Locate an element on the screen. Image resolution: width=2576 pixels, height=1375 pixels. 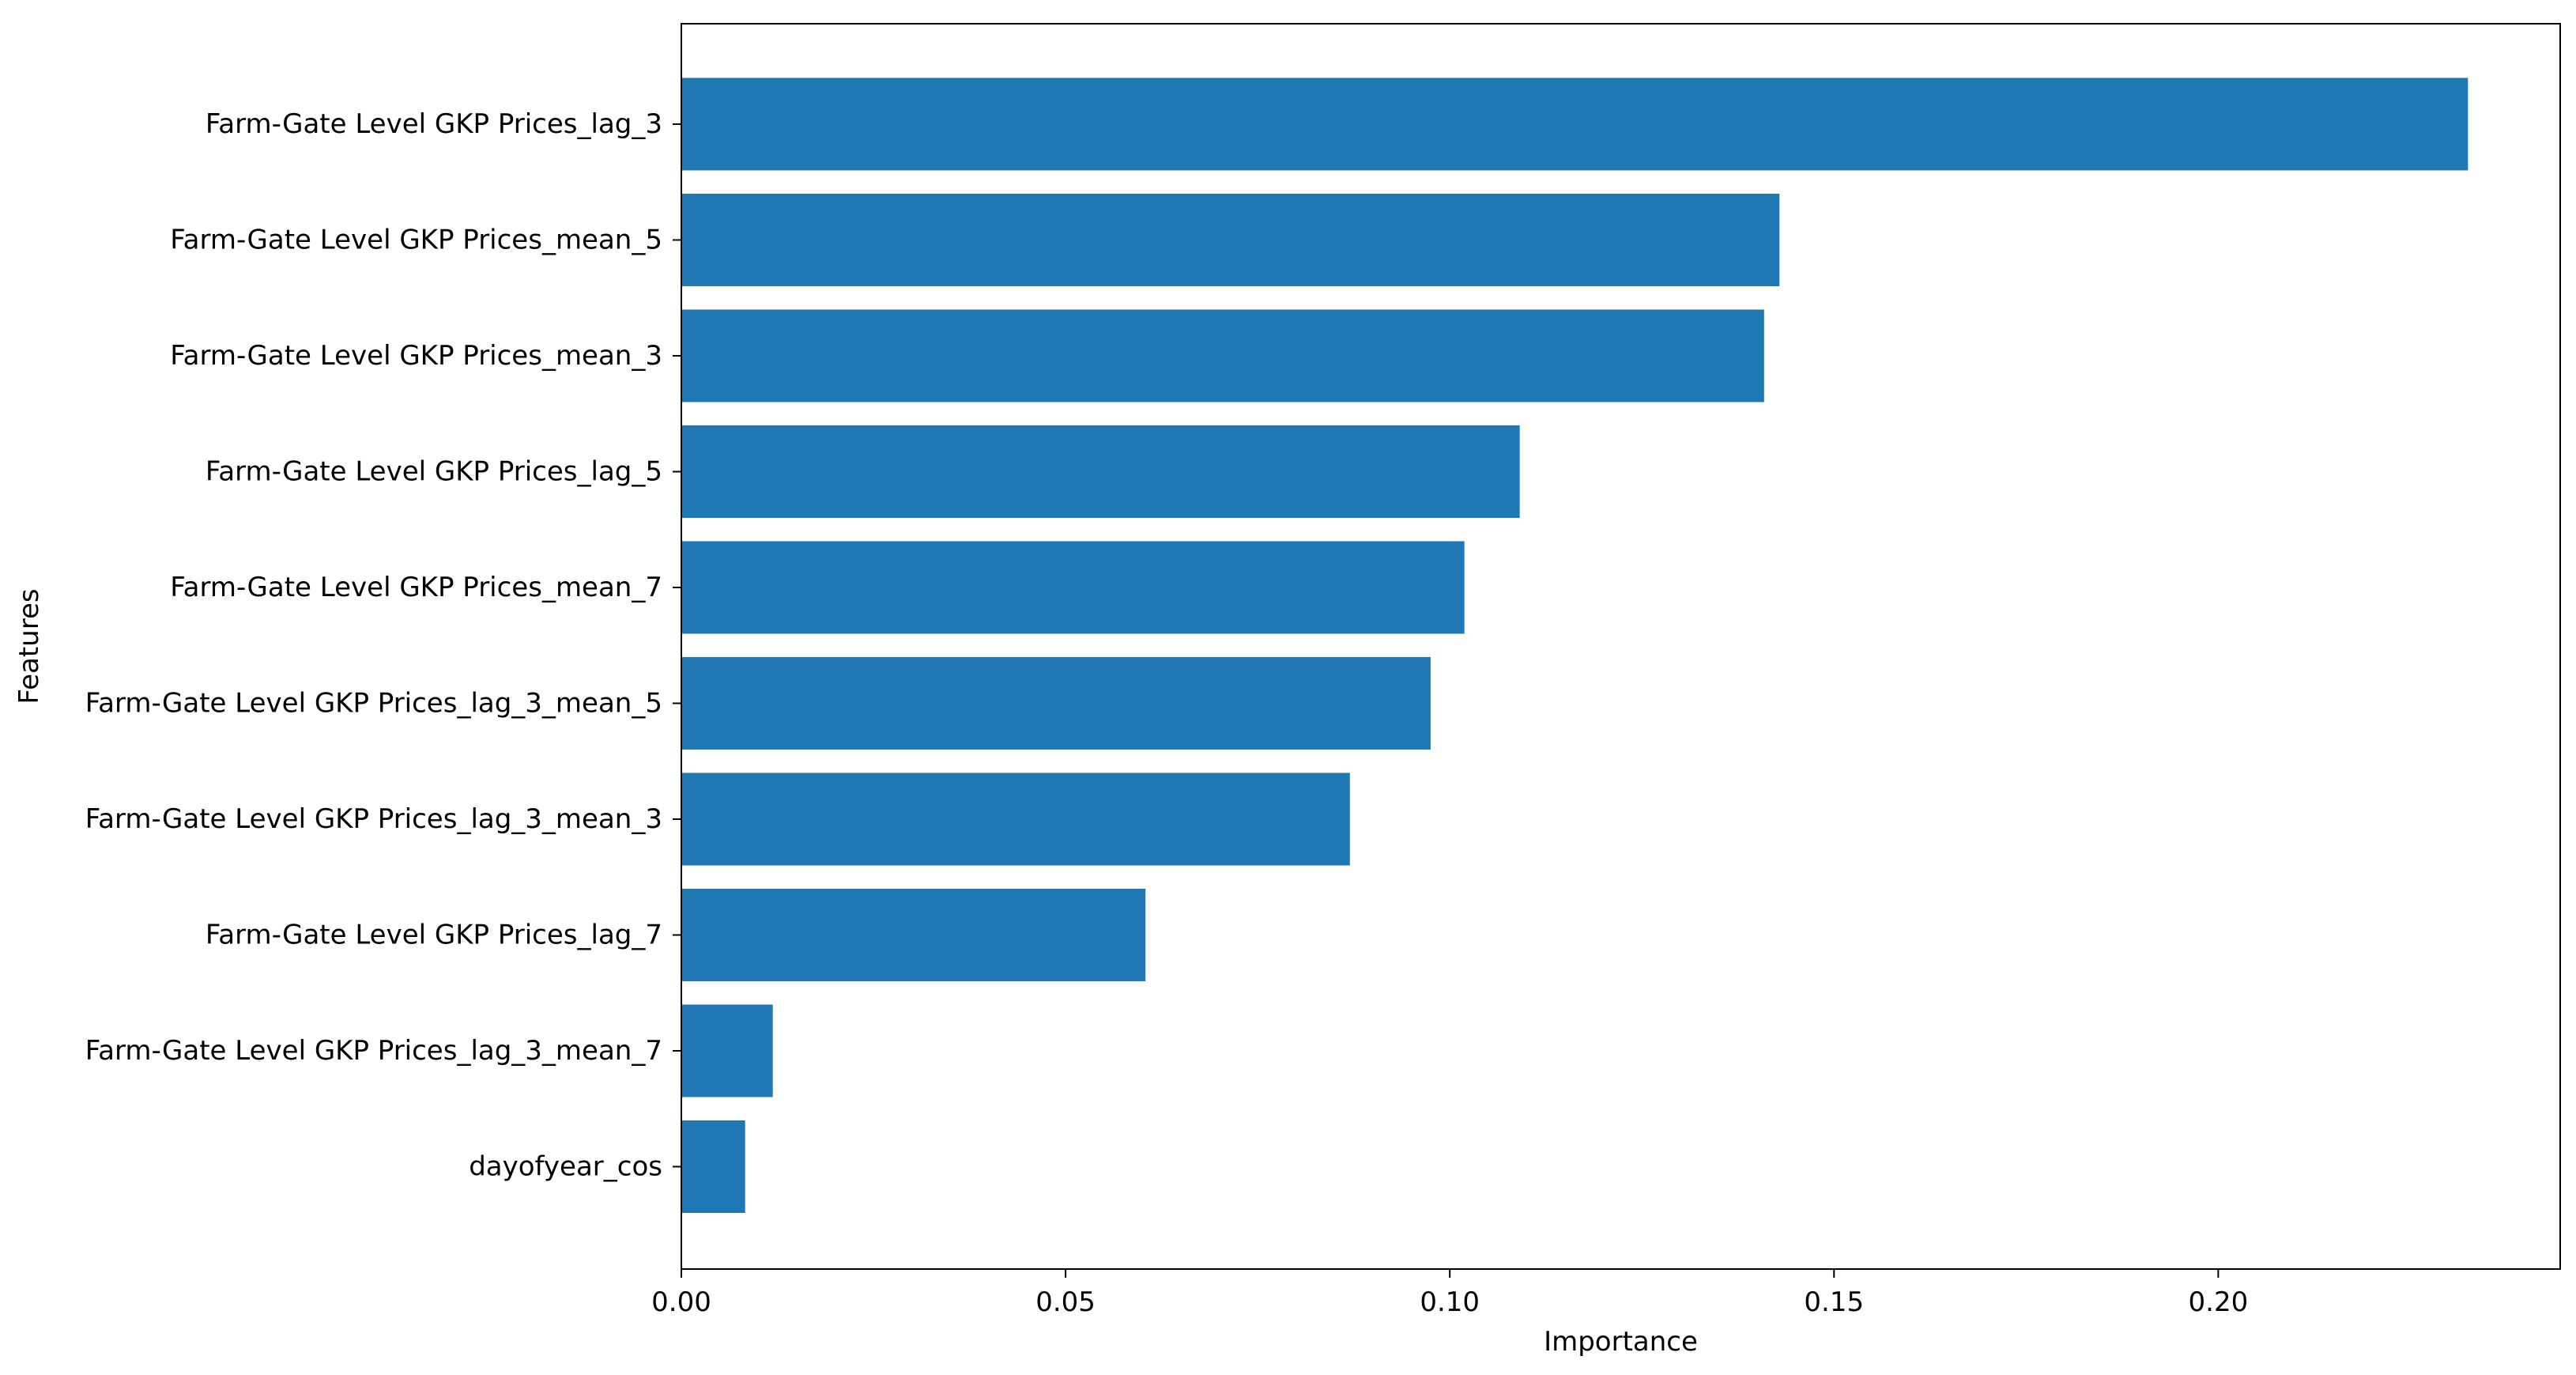
y-tick-label-9: dayofyear_cos is located at coordinates (565, 1167).